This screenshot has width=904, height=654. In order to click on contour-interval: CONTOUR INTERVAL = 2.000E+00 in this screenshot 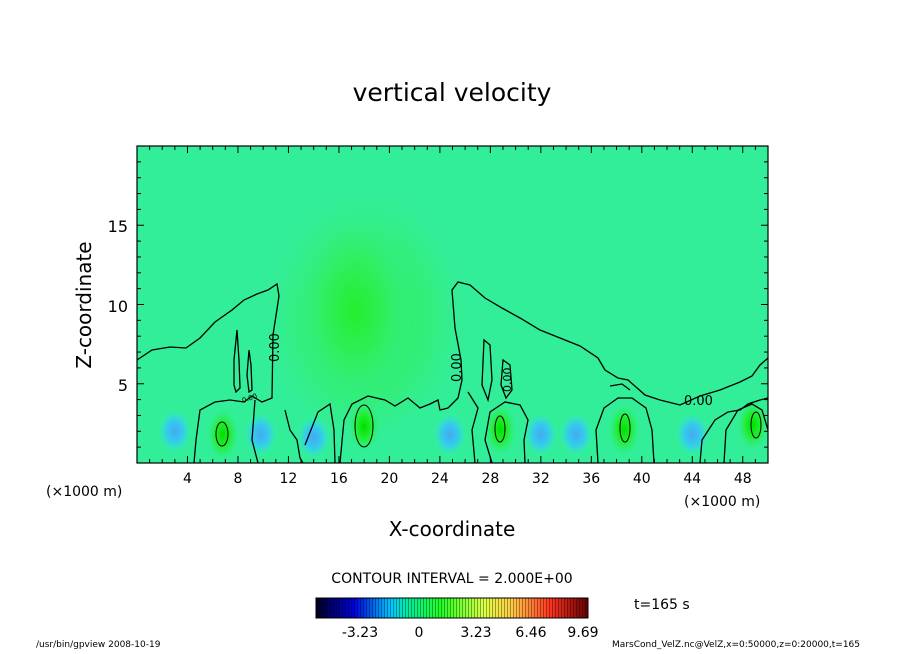, I will do `click(451, 579)`.